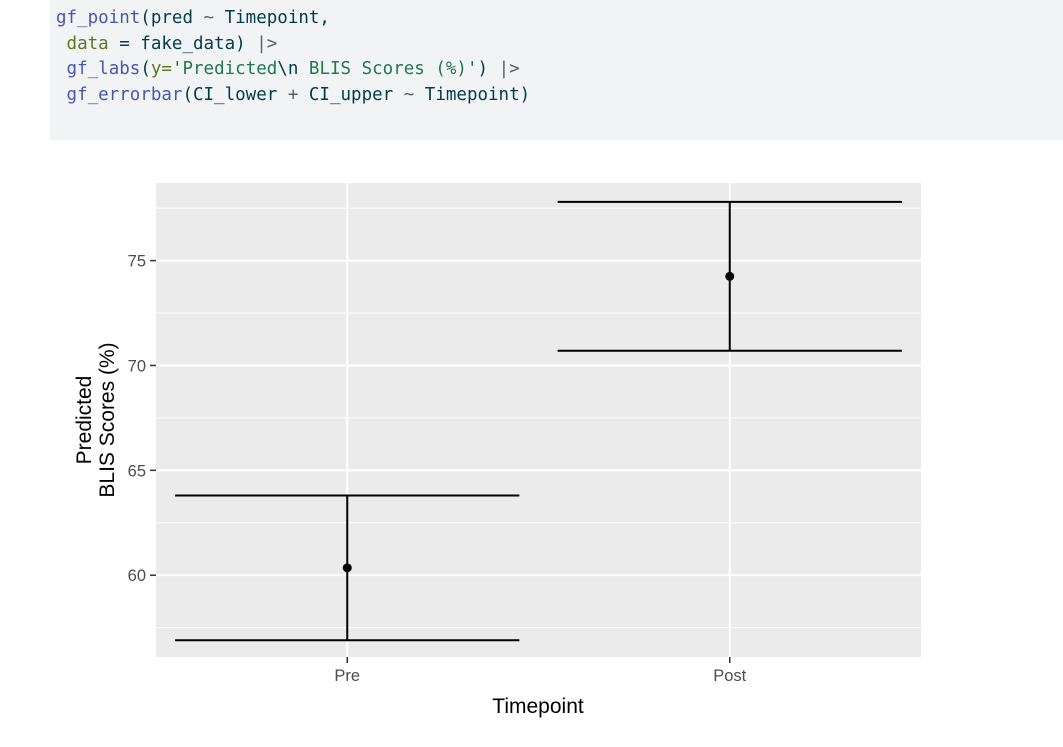 This screenshot has width=1063, height=747. I want to click on code-line: gf_point(pred ~ Timepoint,, so click(559, 19).